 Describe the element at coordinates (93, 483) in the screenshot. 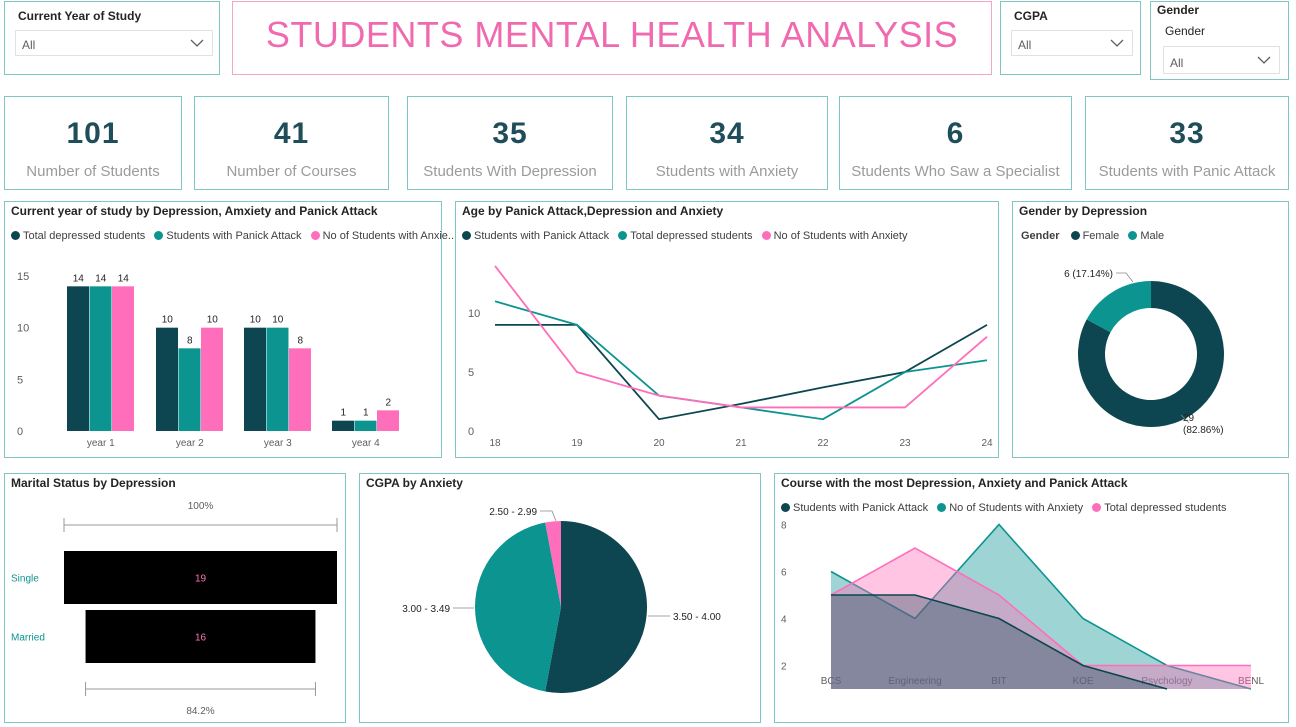

I see `chart-title: Marital Status by Depression` at that location.